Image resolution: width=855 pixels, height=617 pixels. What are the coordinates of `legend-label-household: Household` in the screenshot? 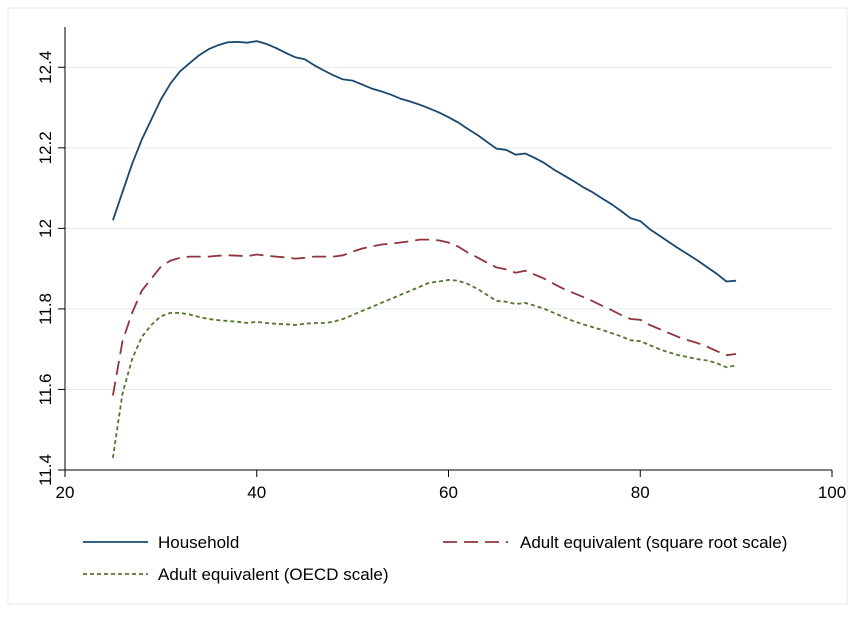 It's located at (198, 542).